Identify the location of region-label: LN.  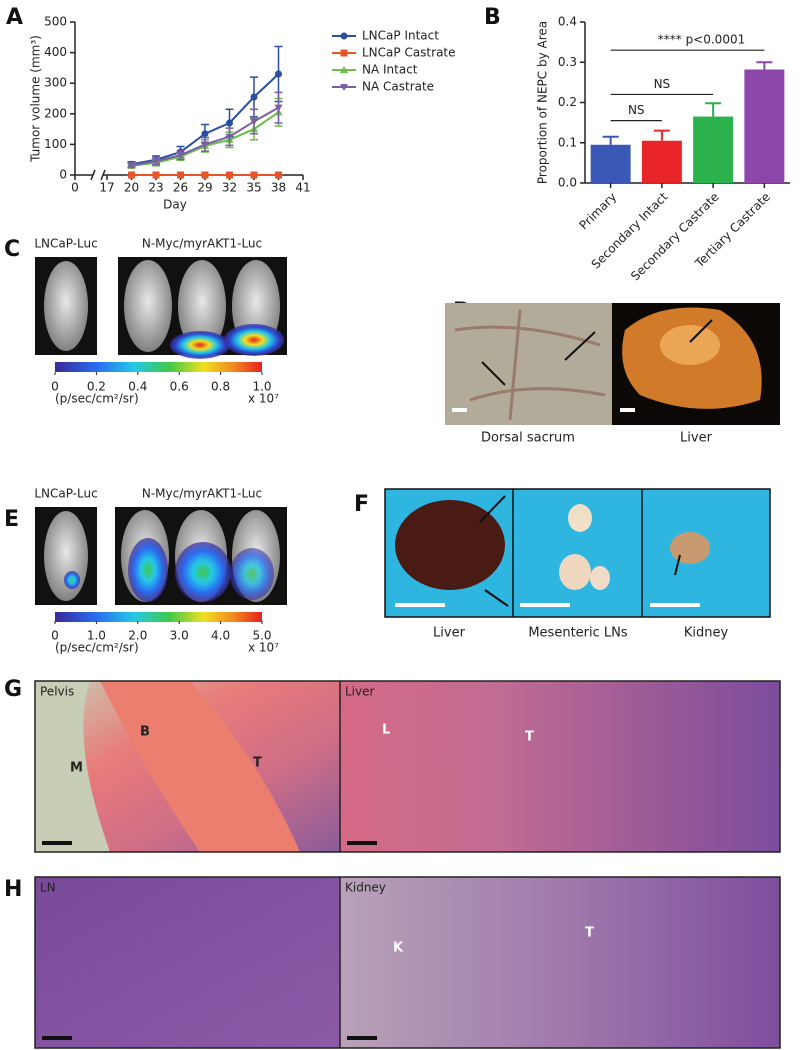
(48, 888).